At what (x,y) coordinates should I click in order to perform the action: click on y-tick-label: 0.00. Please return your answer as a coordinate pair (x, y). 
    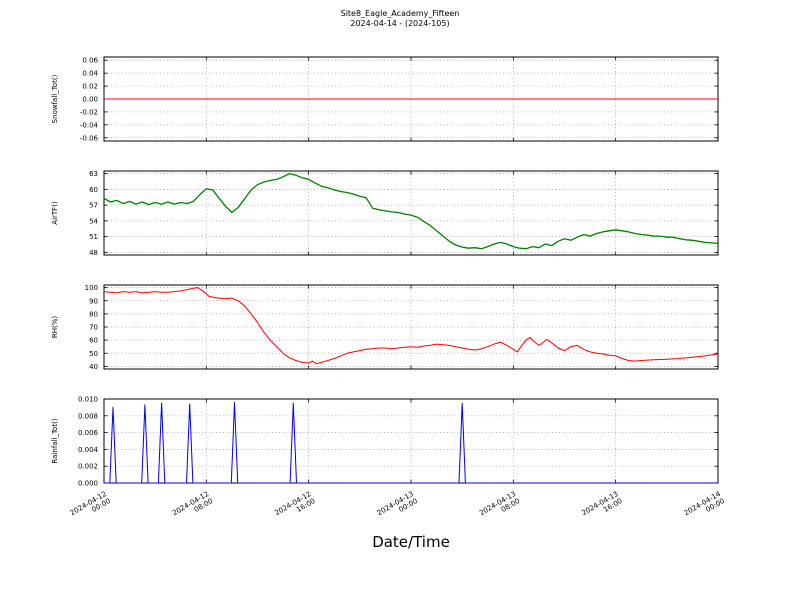
    Looking at the image, I should click on (90, 100).